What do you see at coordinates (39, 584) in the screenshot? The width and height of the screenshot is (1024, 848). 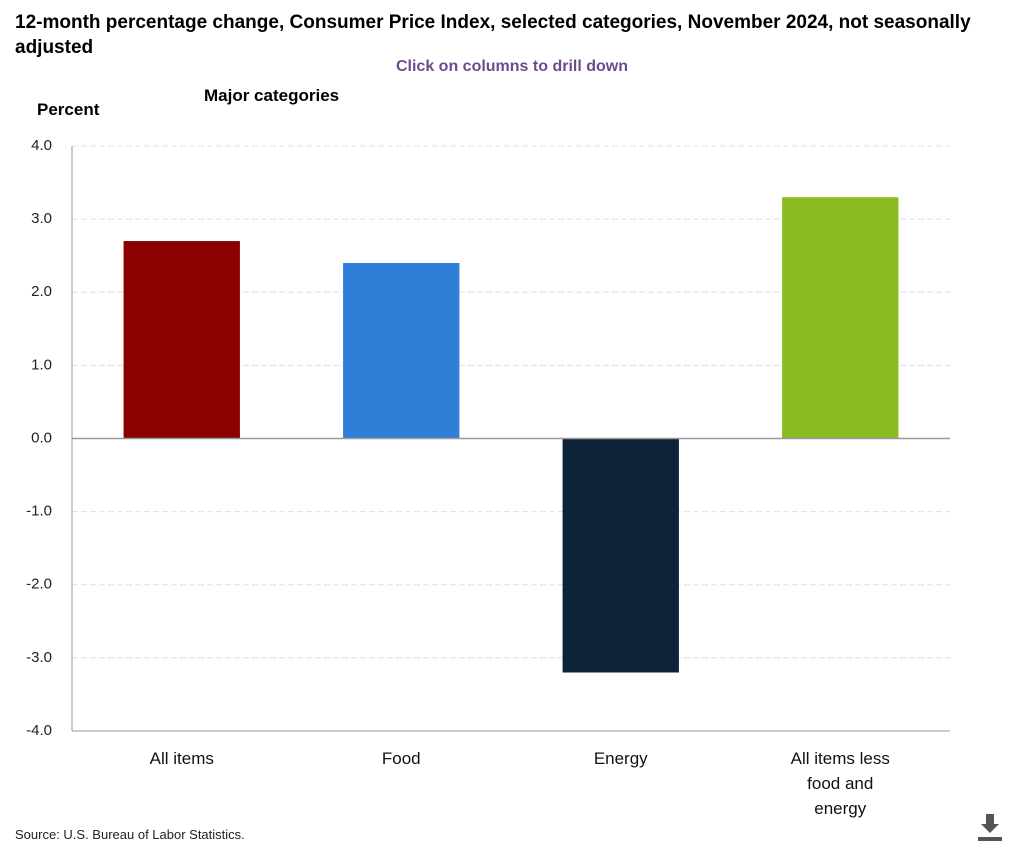 I see `y-tick-label: -2.0` at bounding box center [39, 584].